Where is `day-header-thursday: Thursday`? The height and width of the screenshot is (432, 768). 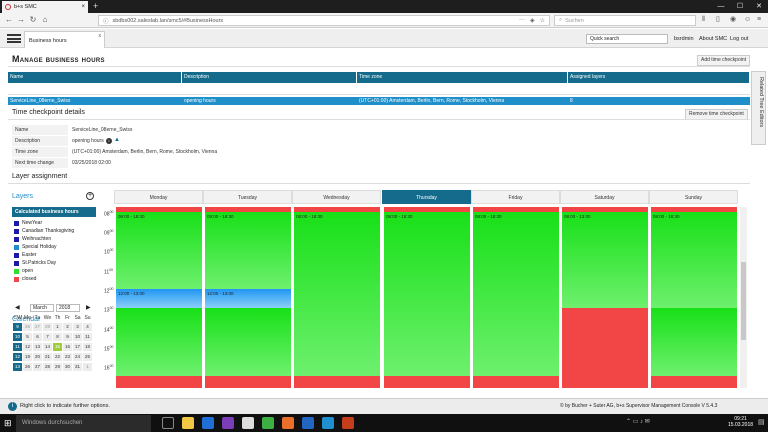
day-header-thursday: Thursday is located at coordinates (426, 197).